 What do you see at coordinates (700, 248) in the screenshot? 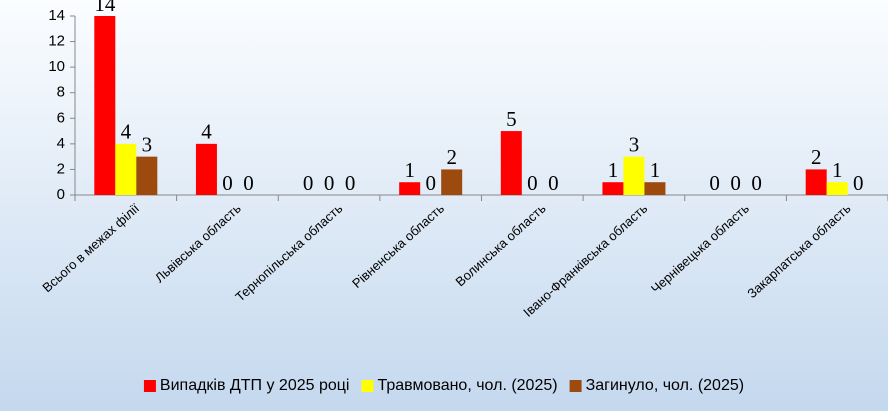
I see `x-tick-label: Чернівецька область` at bounding box center [700, 248].